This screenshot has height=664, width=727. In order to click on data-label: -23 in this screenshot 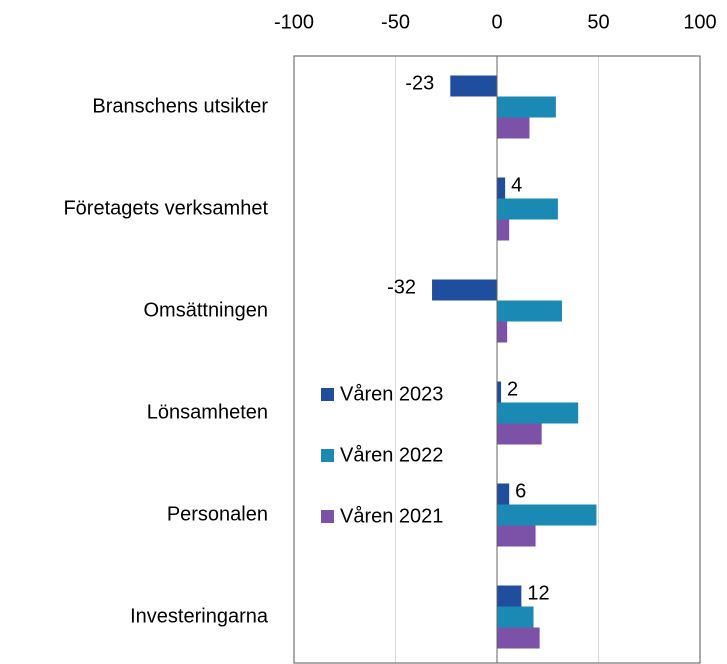, I will do `click(419, 83)`.